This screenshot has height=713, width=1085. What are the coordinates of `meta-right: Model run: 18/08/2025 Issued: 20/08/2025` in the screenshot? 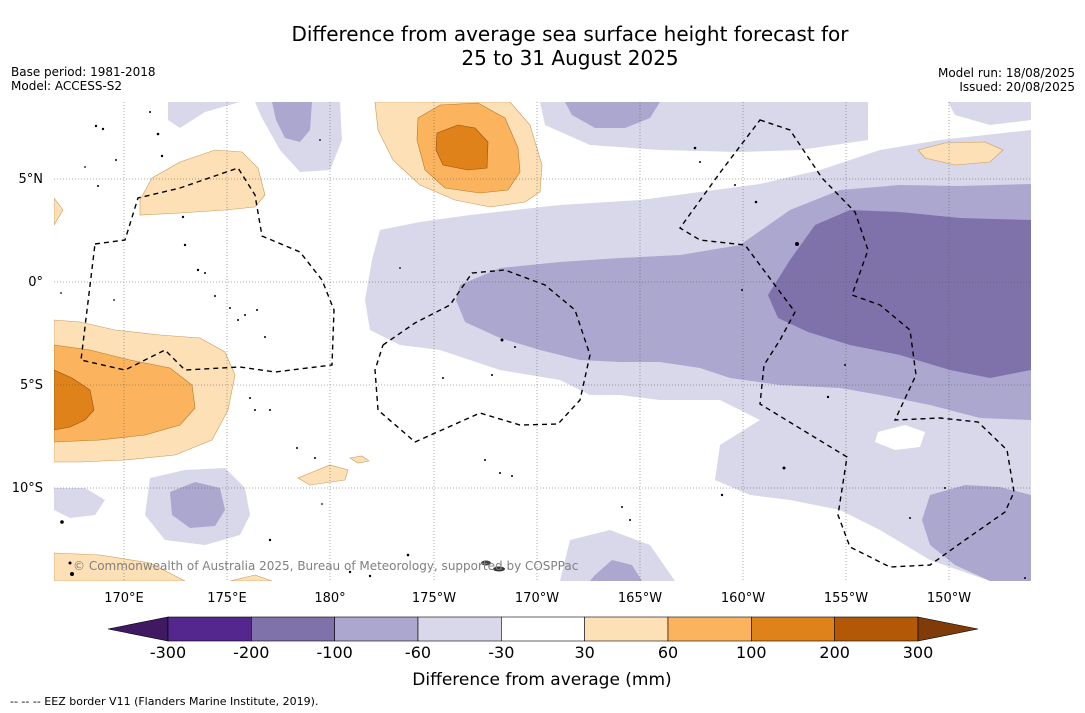 It's located at (1006, 80).